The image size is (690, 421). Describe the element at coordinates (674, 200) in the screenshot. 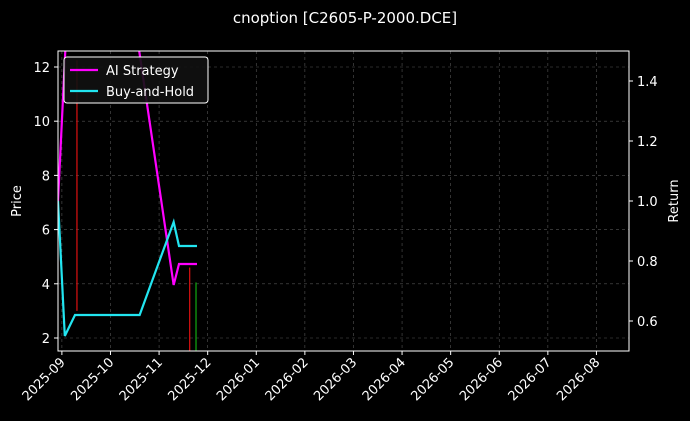

I see `y2-axis-label: Return` at that location.